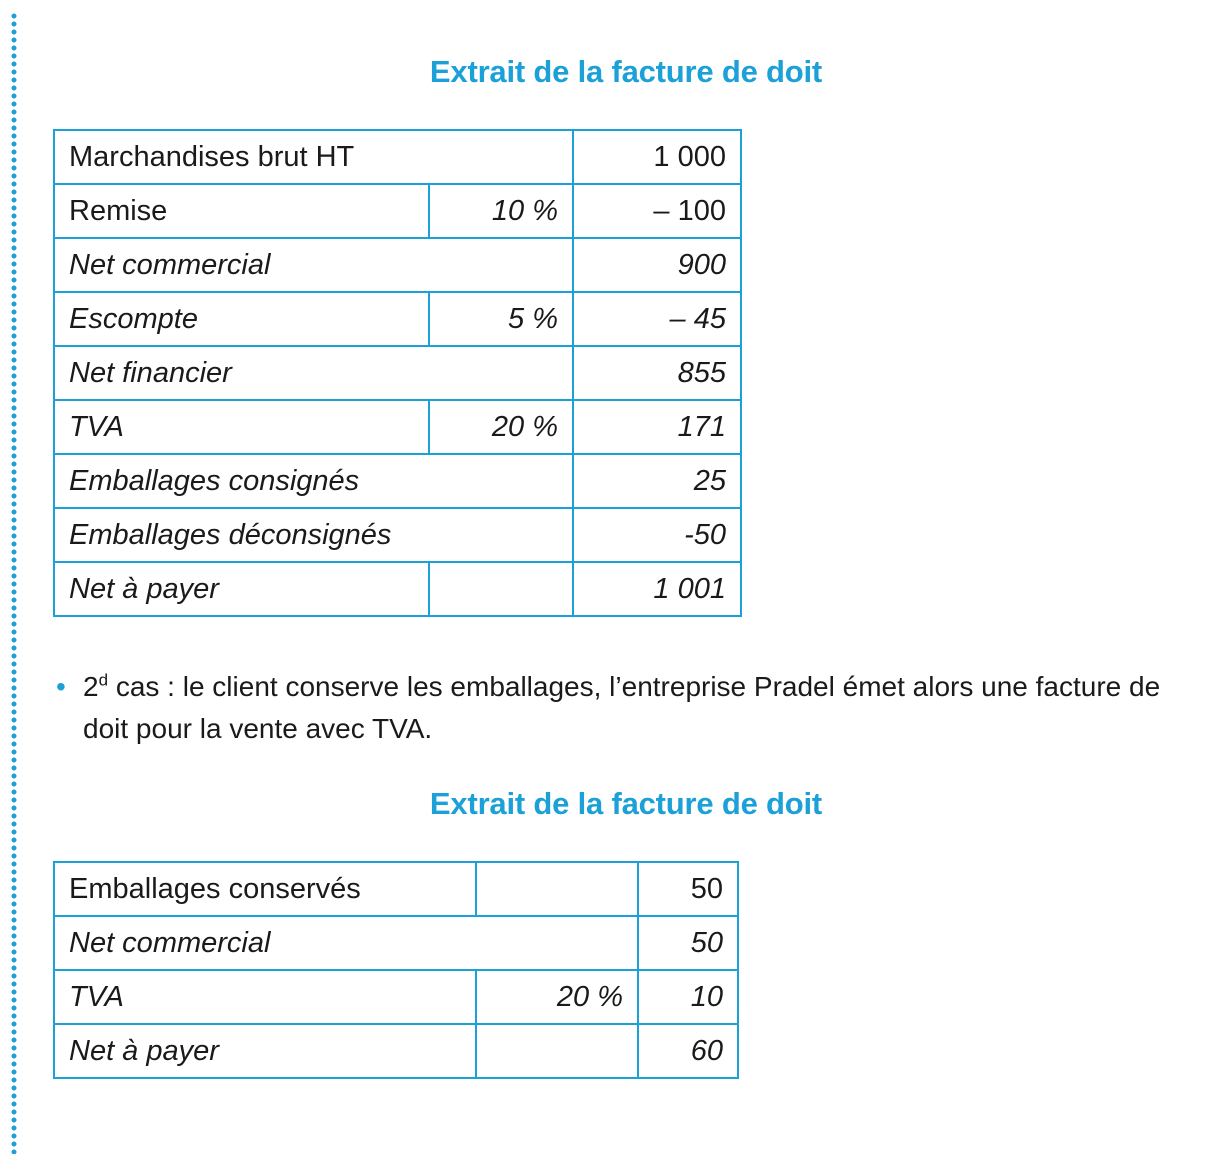 The height and width of the screenshot is (1164, 1206). I want to click on table-row: TVA 20 % 171, so click(397, 427).